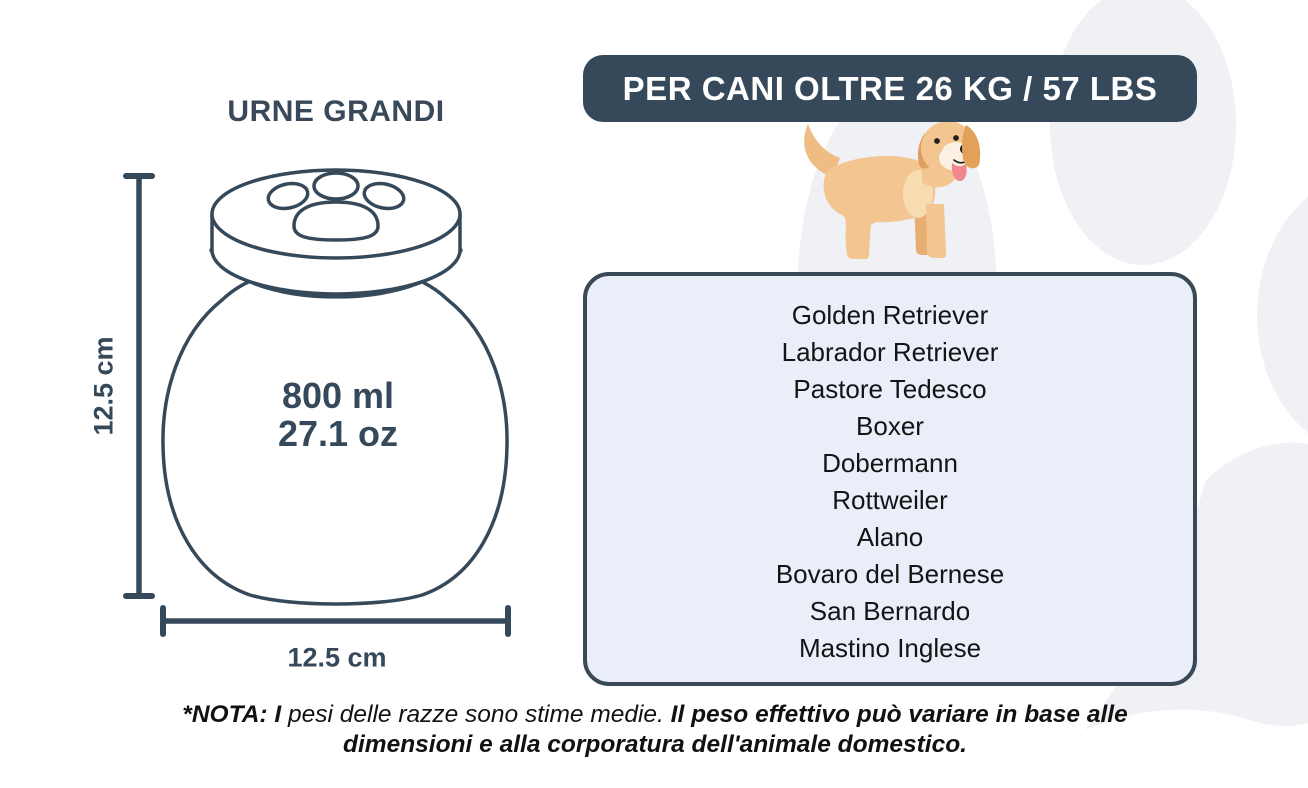 Image resolution: width=1308 pixels, height=788 pixels. Describe the element at coordinates (103, 386) in the screenshot. I see `urn-height-label: 12.5 cm` at that location.